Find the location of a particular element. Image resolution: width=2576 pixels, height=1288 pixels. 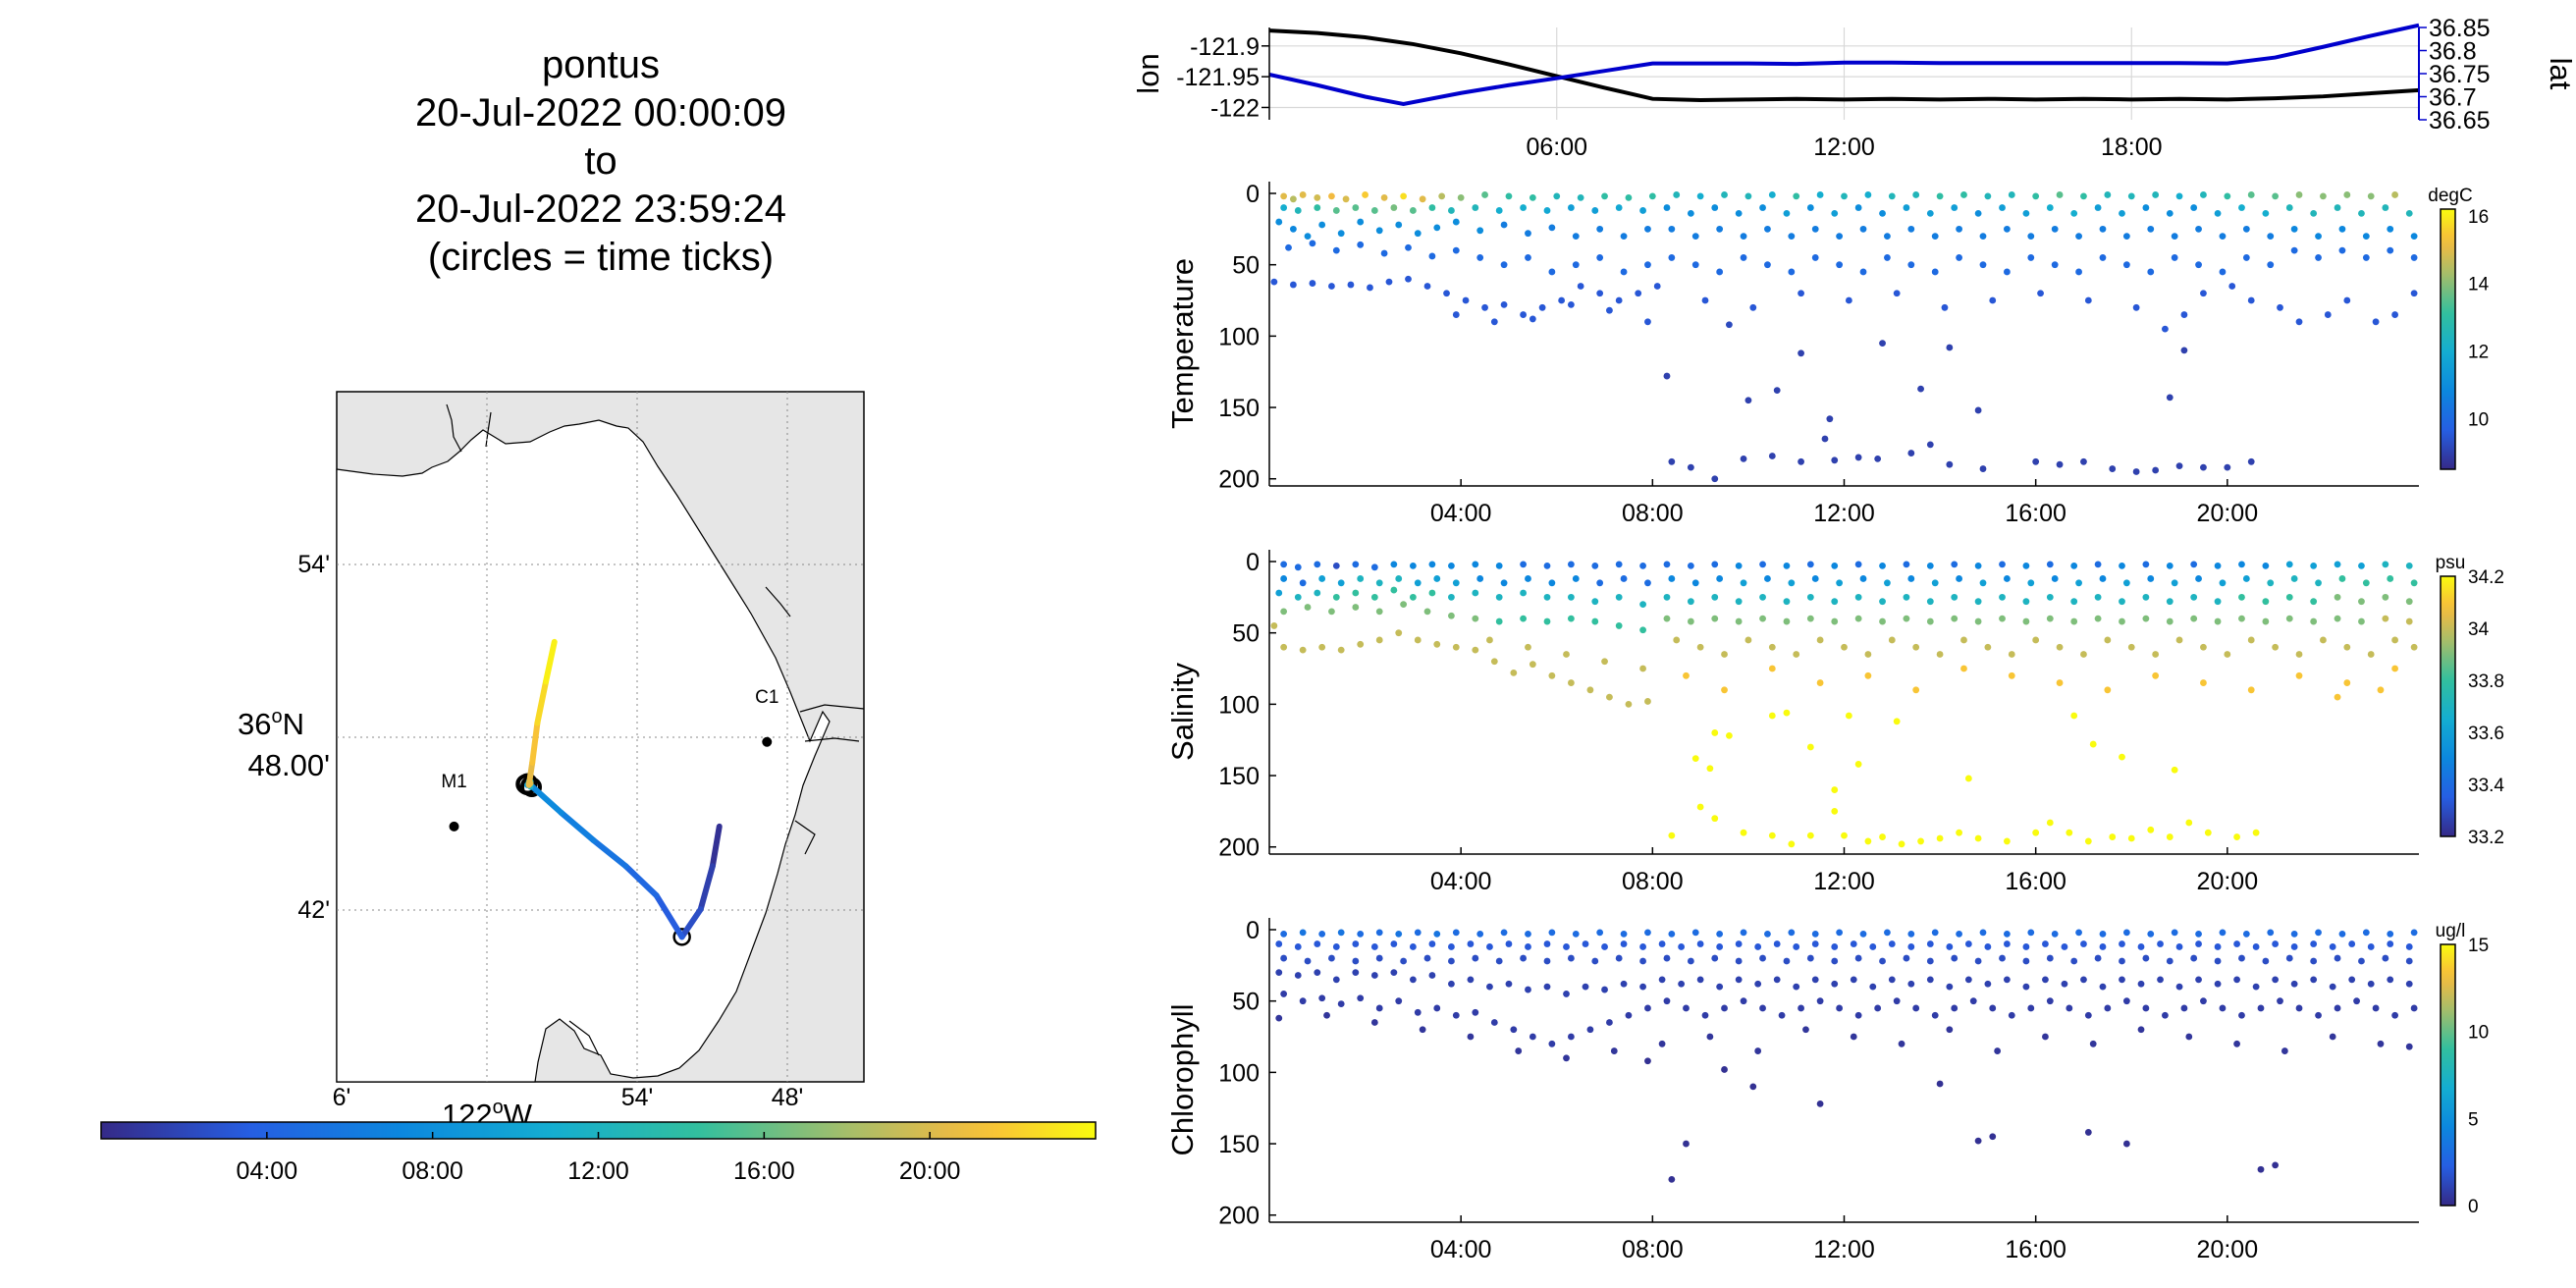

temperature-colorbar is located at coordinates (2448, 339).